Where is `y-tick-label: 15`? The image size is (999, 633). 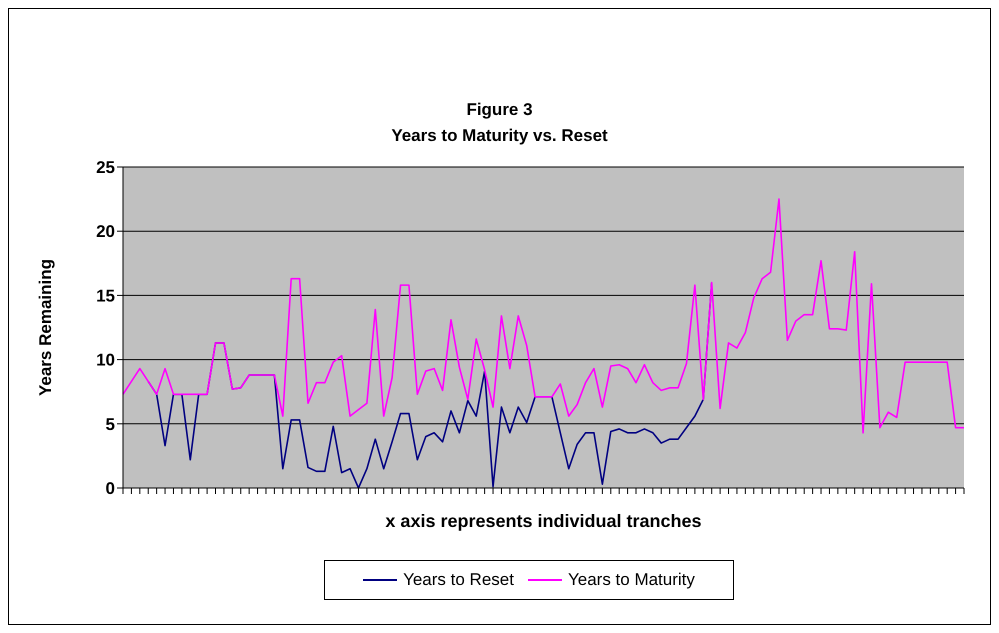 y-tick-label: 15 is located at coordinates (105, 296).